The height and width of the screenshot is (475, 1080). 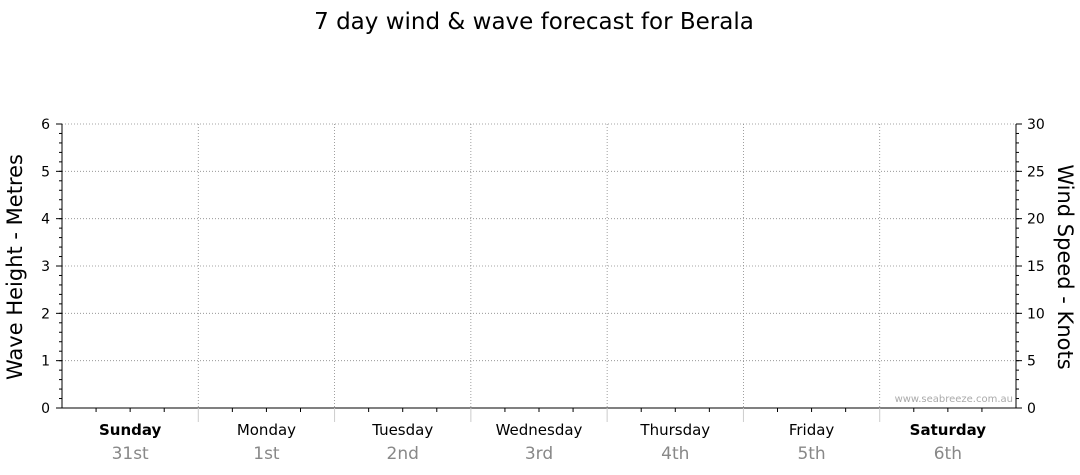 What do you see at coordinates (130, 430) in the screenshot?
I see `day-name: Sunday` at bounding box center [130, 430].